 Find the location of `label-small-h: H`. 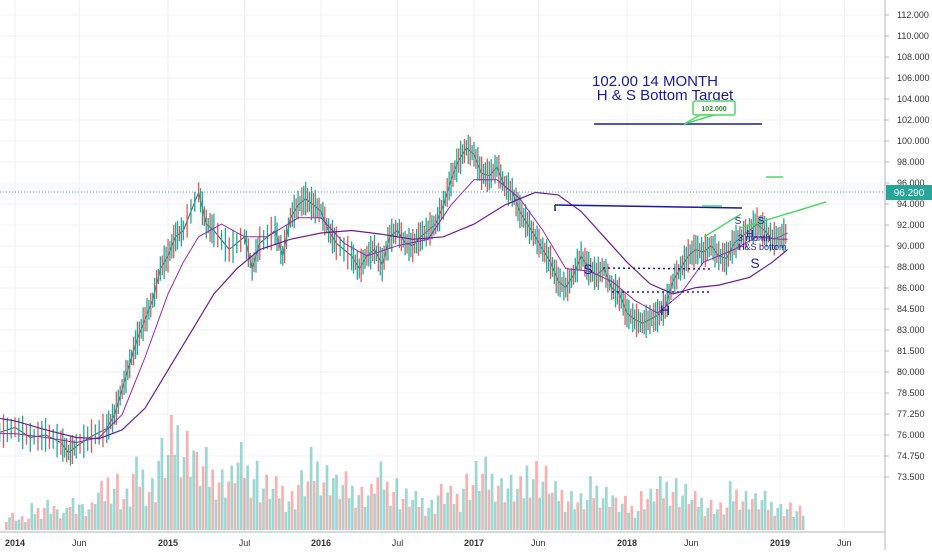

label-small-h: H is located at coordinates (749, 234).